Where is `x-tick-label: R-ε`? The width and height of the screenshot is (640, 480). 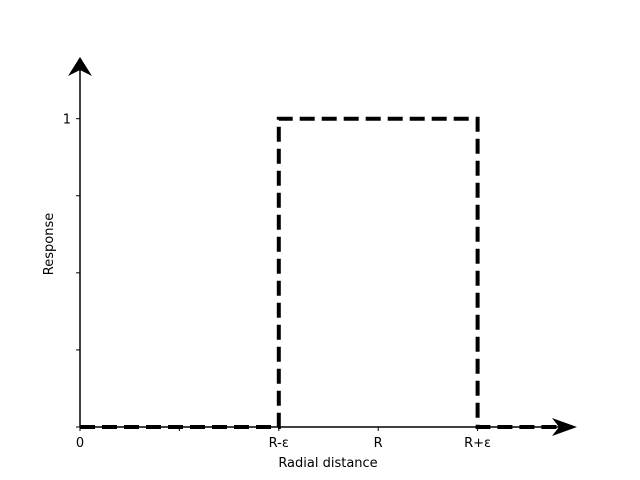 x-tick-label: R-ε is located at coordinates (279, 443).